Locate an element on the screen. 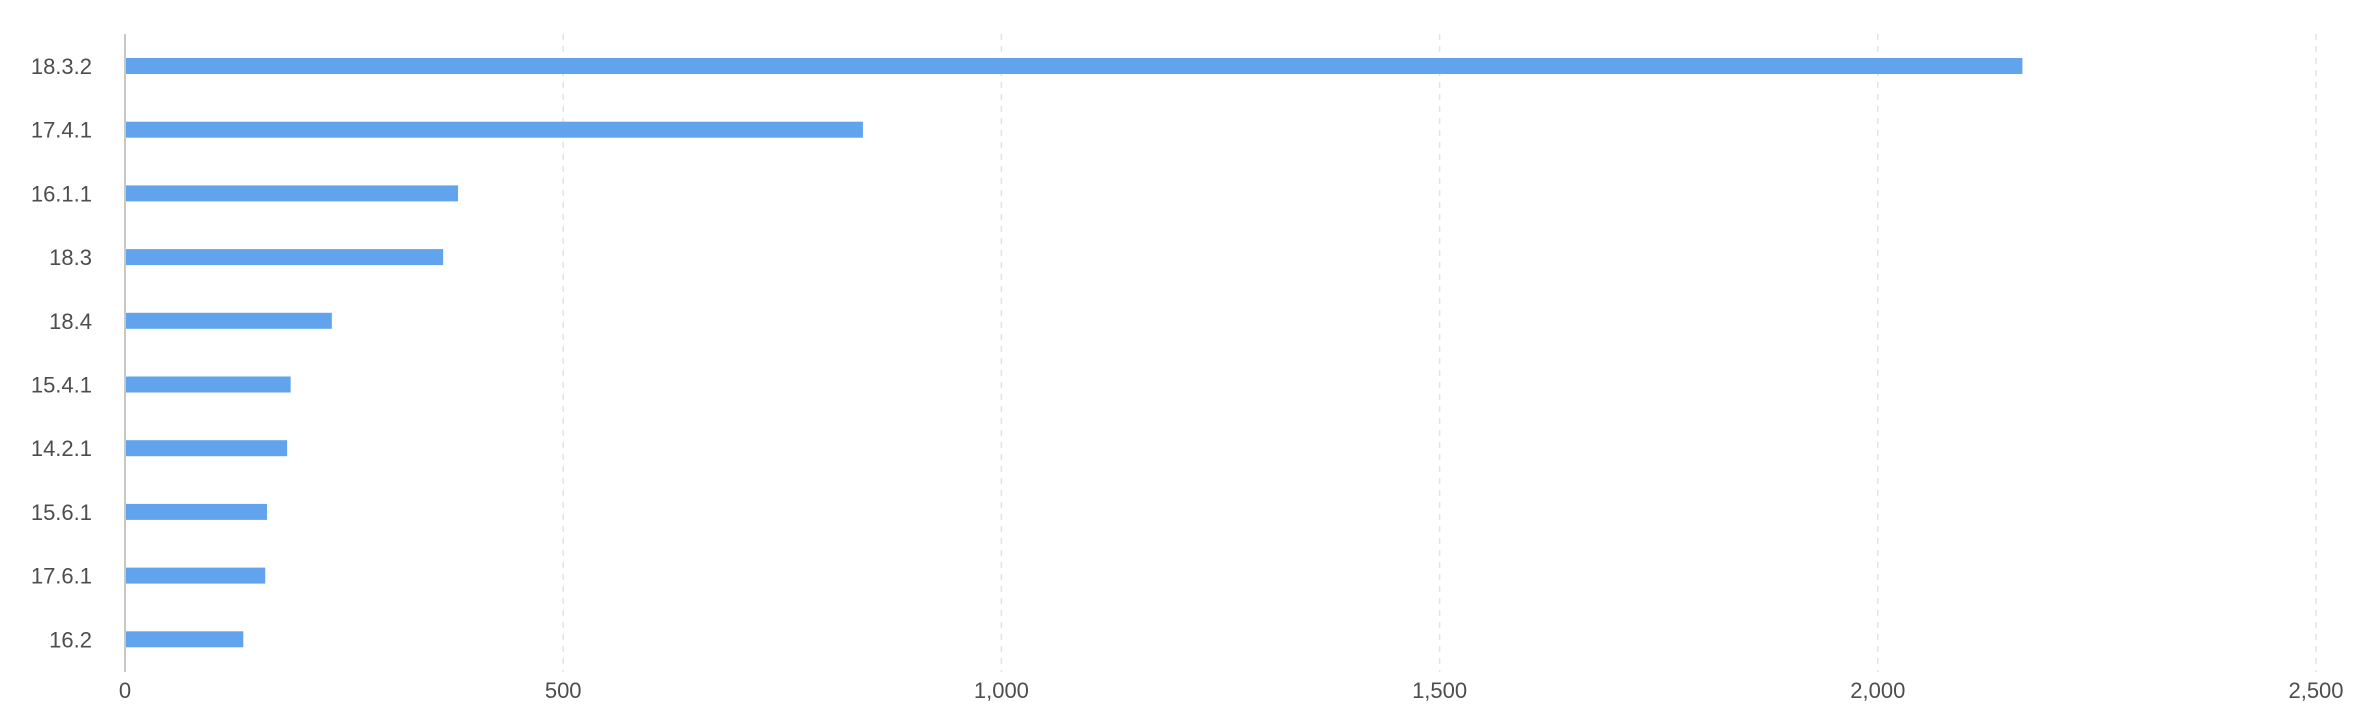 The image size is (2368, 728). x-tick-label: 1,000 is located at coordinates (1001, 690).